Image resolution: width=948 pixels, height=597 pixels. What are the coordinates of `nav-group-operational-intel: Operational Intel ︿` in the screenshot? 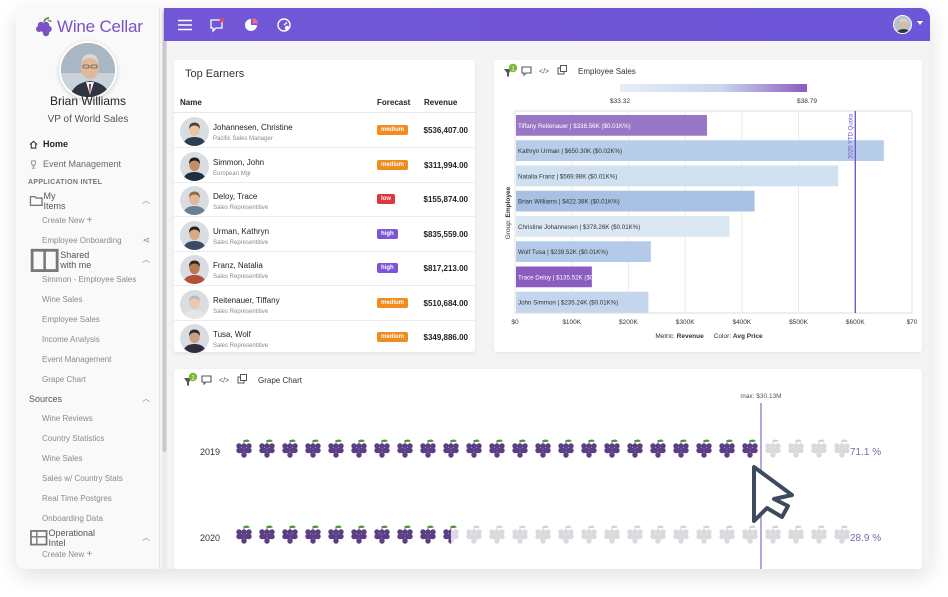 It's located at (87, 537).